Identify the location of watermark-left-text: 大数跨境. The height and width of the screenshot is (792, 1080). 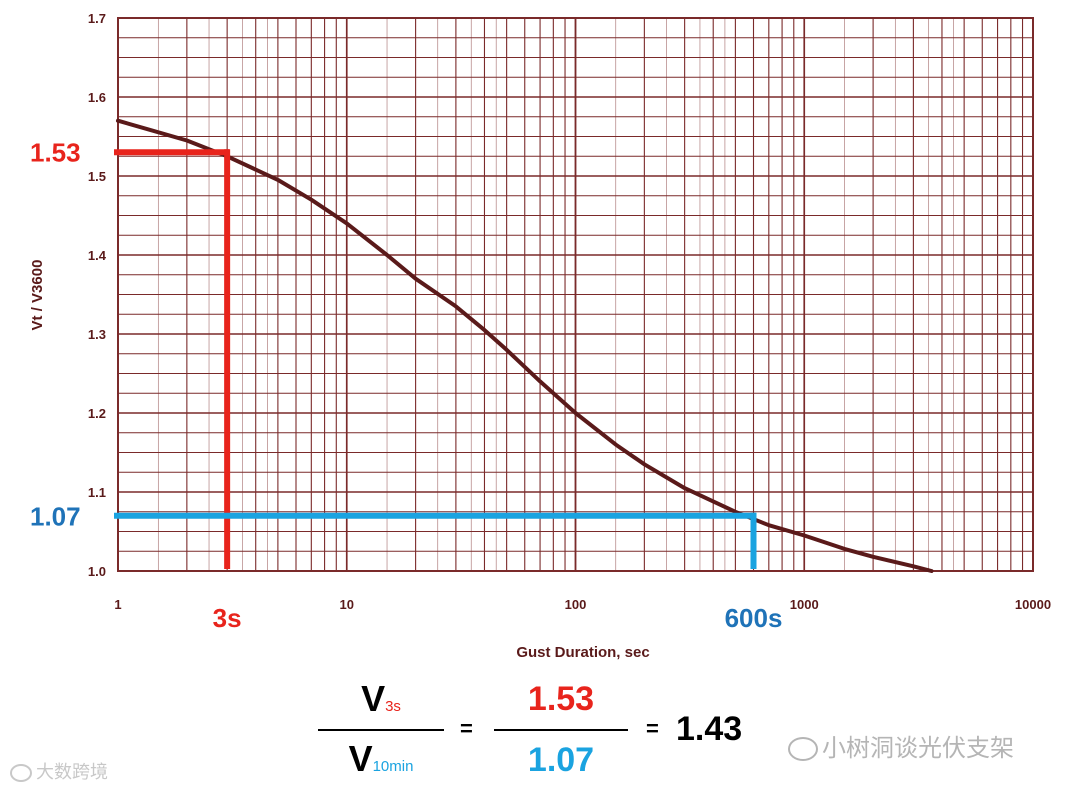
(72, 772).